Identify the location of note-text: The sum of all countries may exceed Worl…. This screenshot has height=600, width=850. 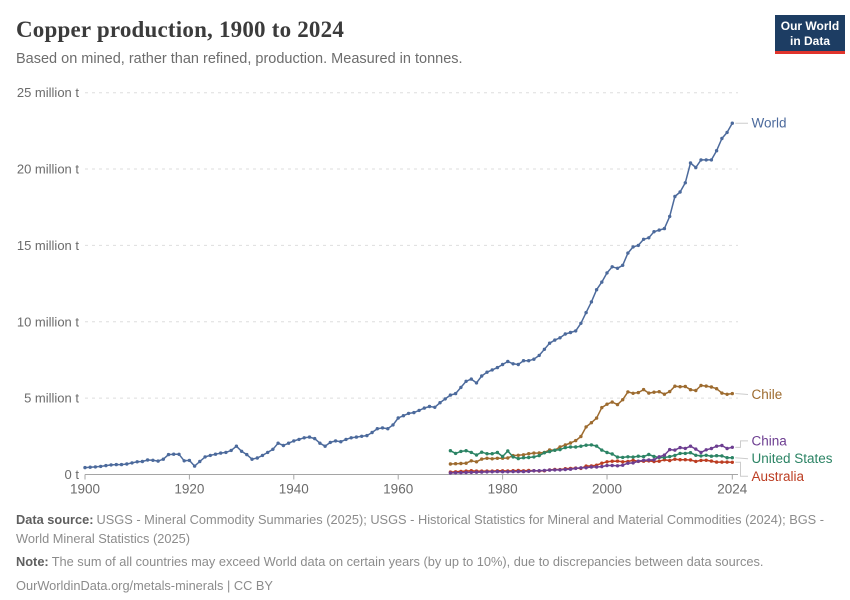
(407, 562).